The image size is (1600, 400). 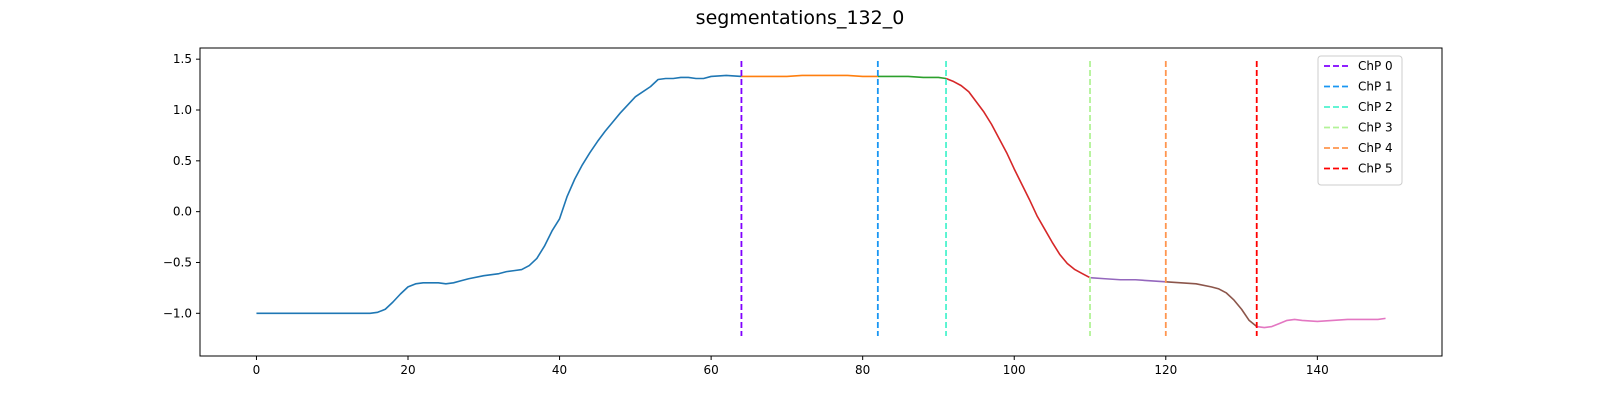 What do you see at coordinates (1375, 87) in the screenshot?
I see `legend-label-1: ChP 1` at bounding box center [1375, 87].